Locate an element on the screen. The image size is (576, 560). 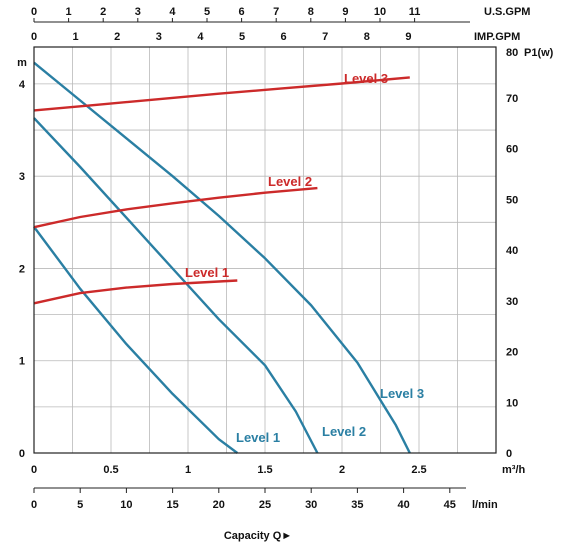
power-label-level-1: Level 1 is located at coordinates (207, 272).